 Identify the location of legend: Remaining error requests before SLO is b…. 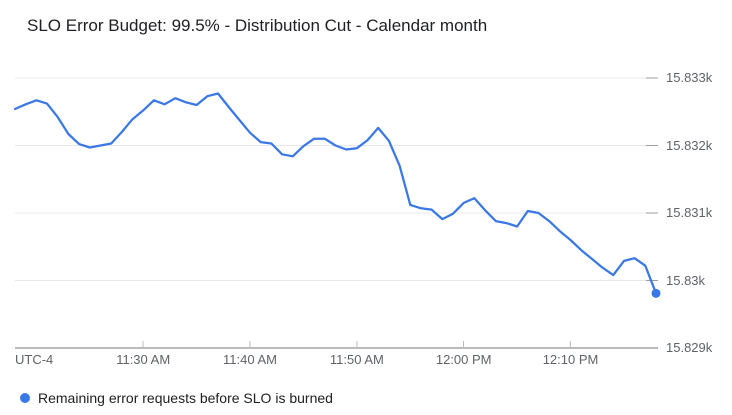
(176, 397).